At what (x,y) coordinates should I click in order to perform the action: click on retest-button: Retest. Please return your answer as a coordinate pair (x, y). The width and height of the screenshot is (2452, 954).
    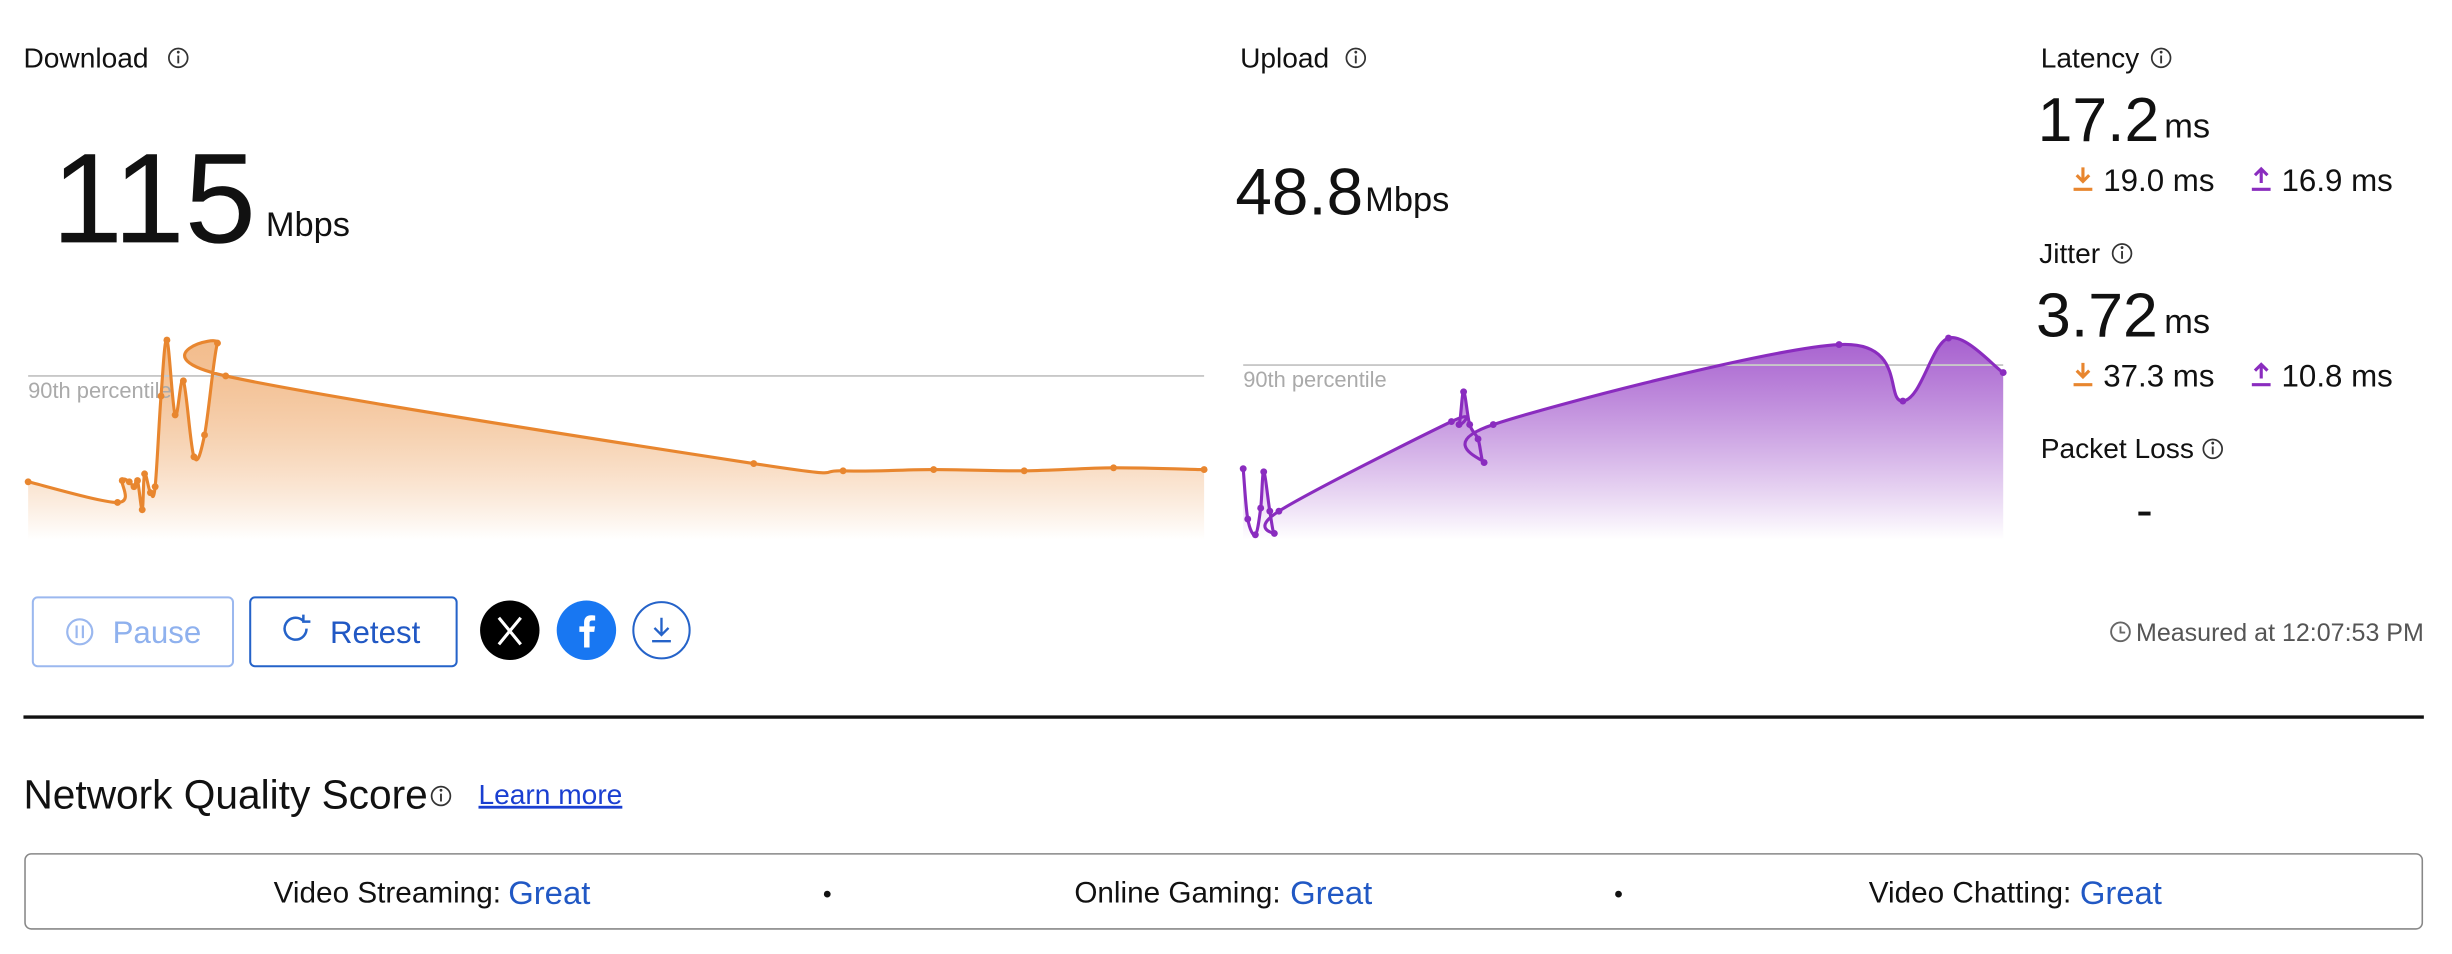
    Looking at the image, I should click on (353, 632).